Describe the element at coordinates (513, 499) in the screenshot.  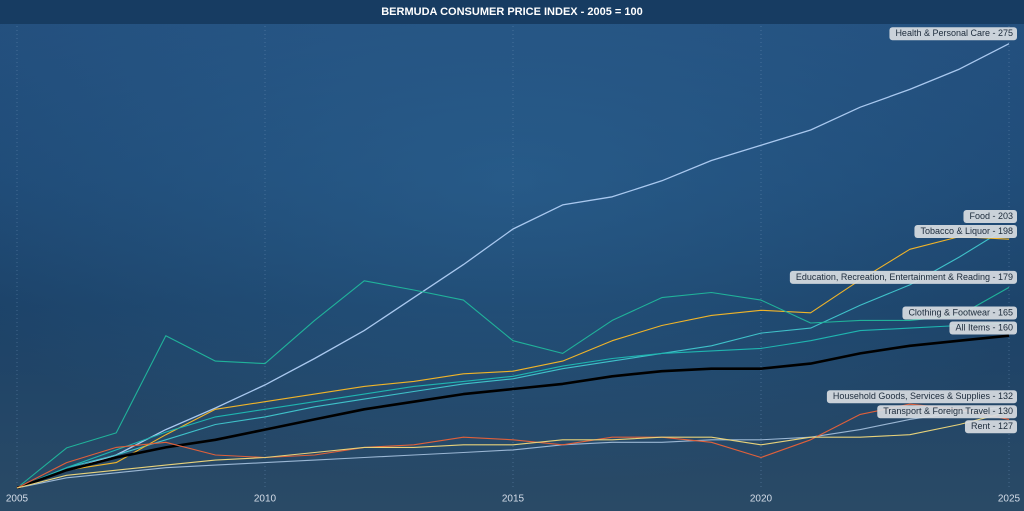
I see `x-tick-label: 2015` at that location.